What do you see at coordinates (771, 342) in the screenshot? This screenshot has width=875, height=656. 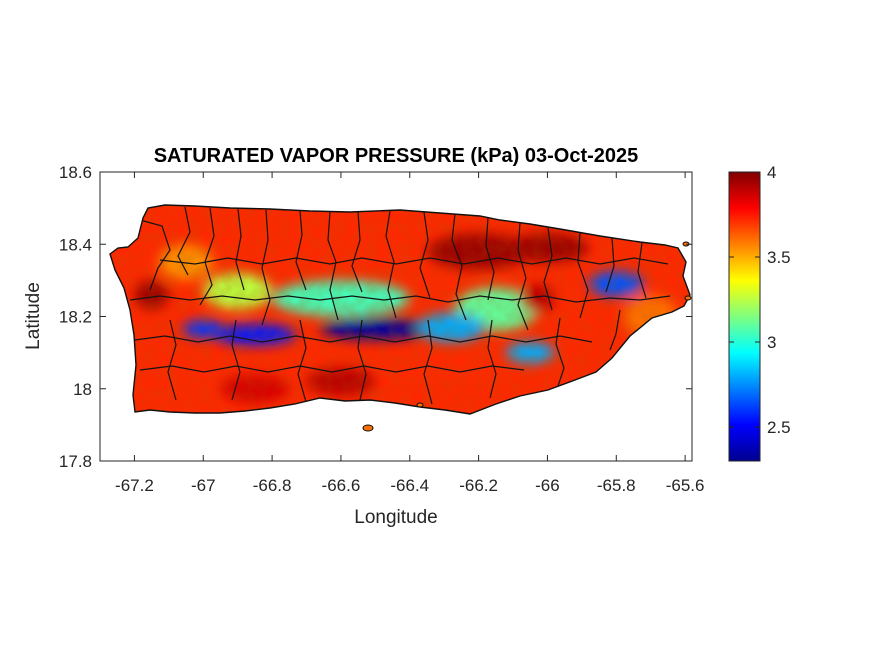 I see `colorbar-tick-label: 3` at bounding box center [771, 342].